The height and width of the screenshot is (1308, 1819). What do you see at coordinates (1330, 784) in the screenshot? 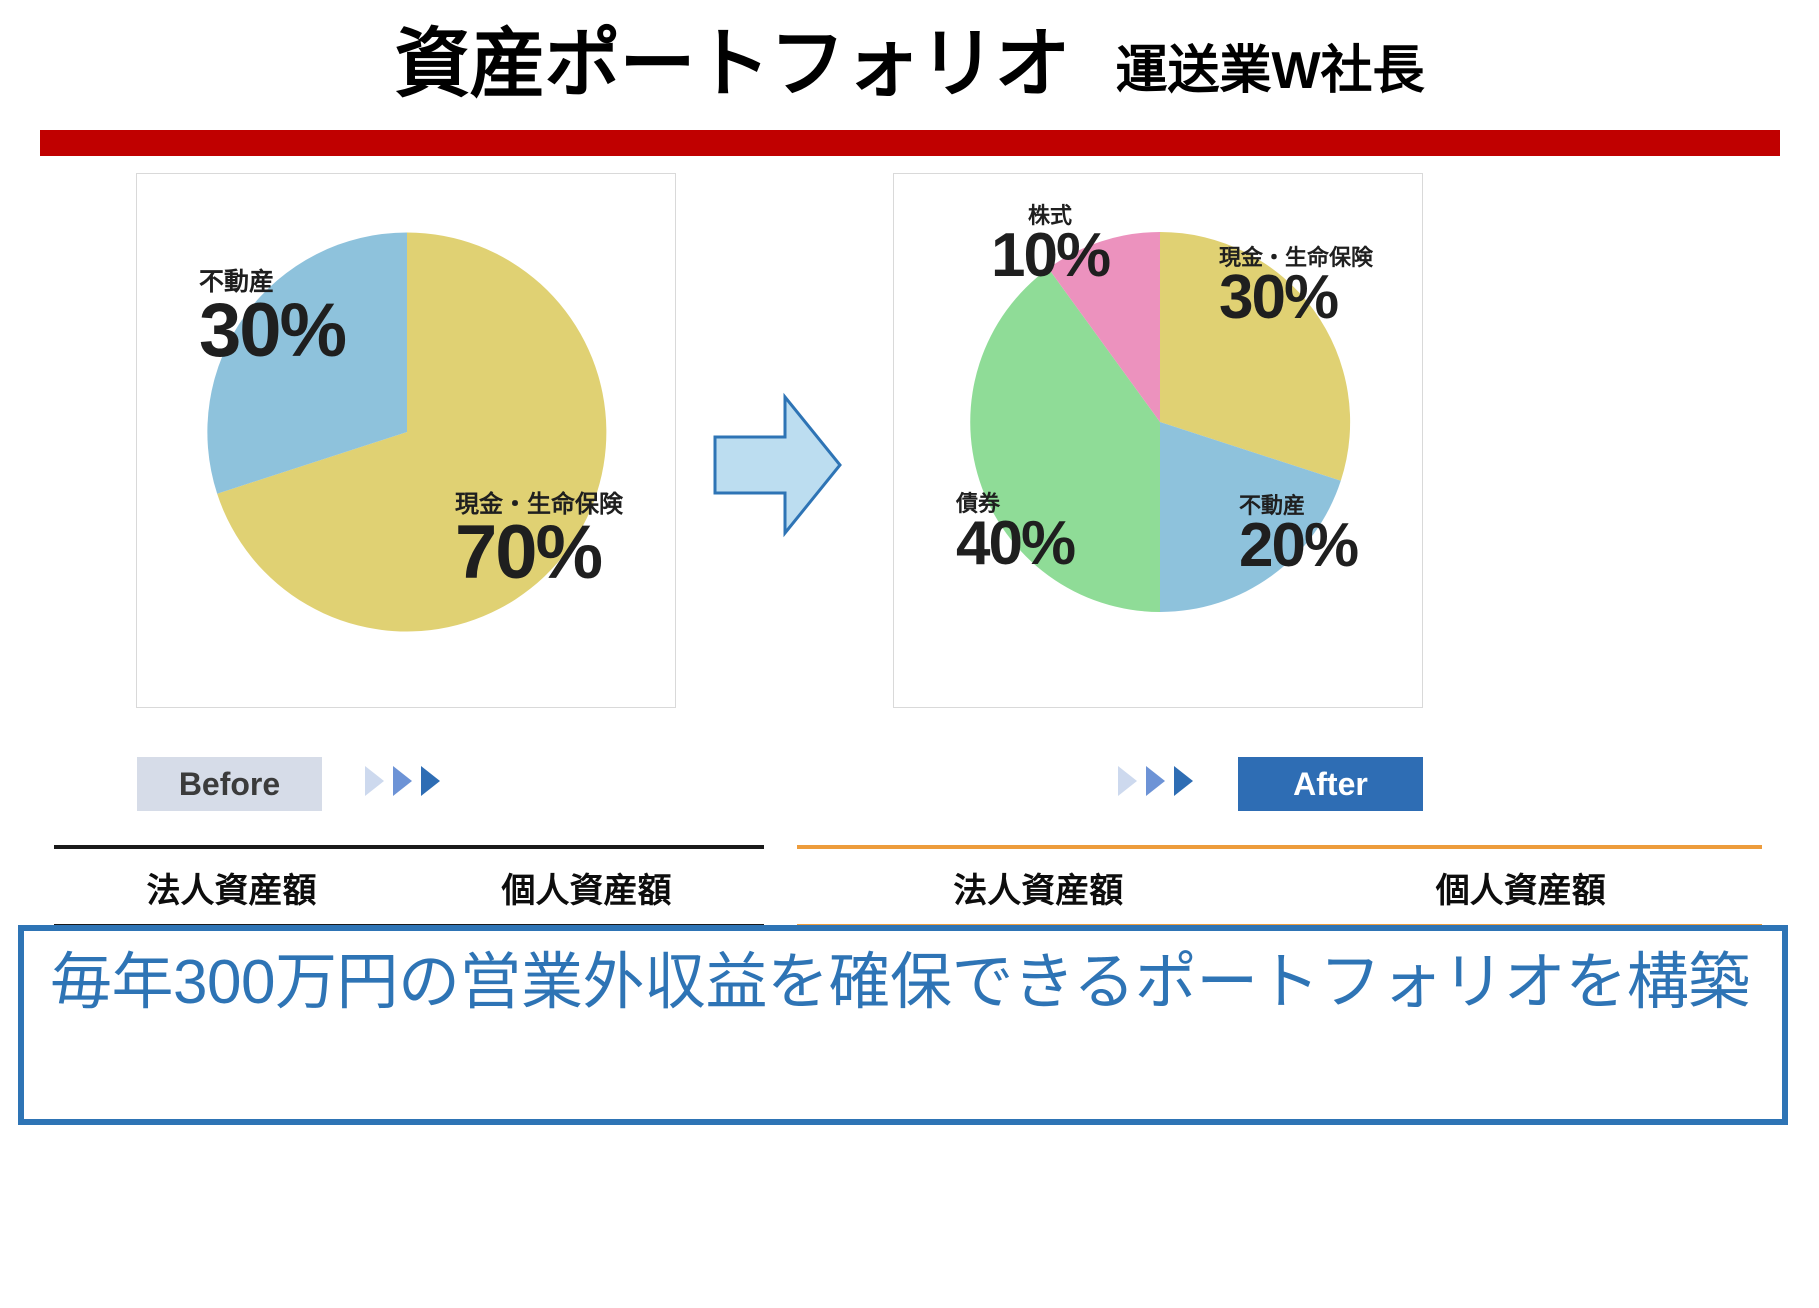
I see `after-tag: After` at bounding box center [1330, 784].